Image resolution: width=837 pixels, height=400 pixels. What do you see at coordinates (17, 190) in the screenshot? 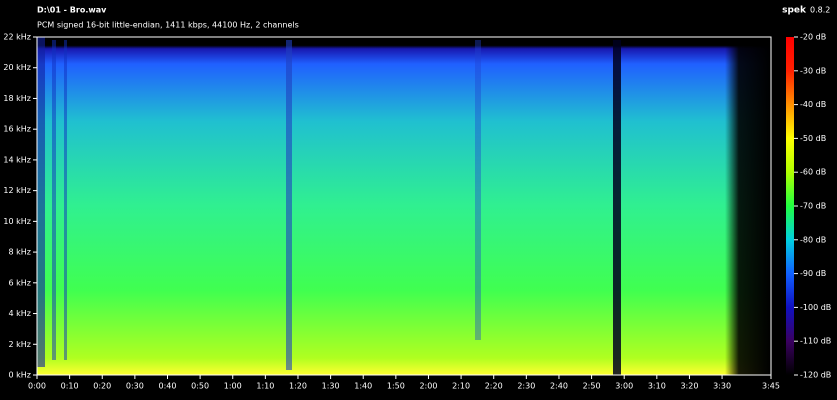
I see `y-tick-label: 12 kHz` at bounding box center [17, 190].